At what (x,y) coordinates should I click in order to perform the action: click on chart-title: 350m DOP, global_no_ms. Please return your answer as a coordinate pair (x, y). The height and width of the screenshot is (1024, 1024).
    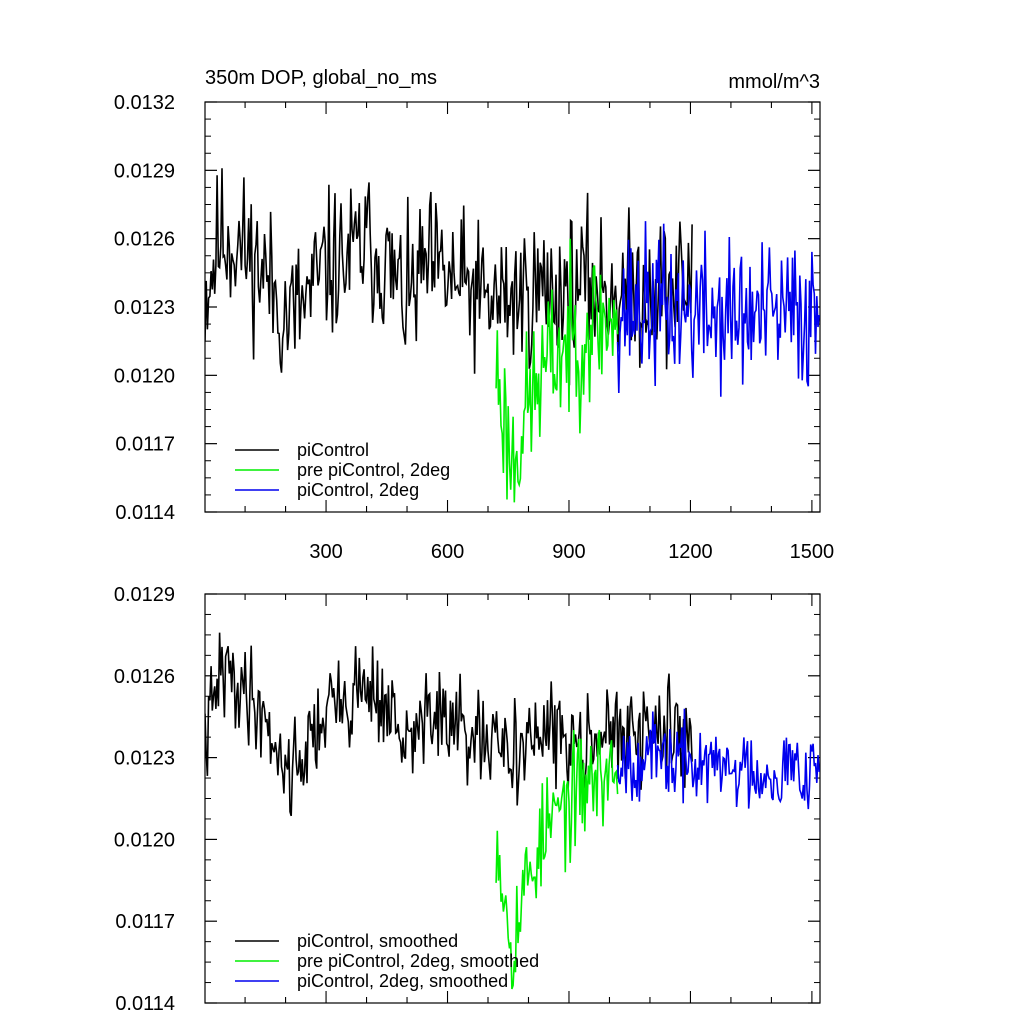
    Looking at the image, I should click on (321, 78).